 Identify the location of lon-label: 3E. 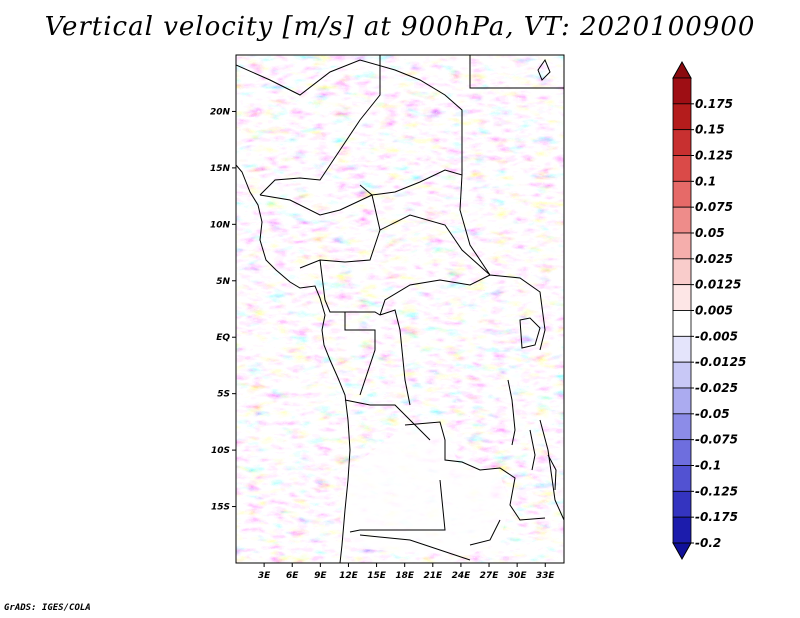
(264, 576).